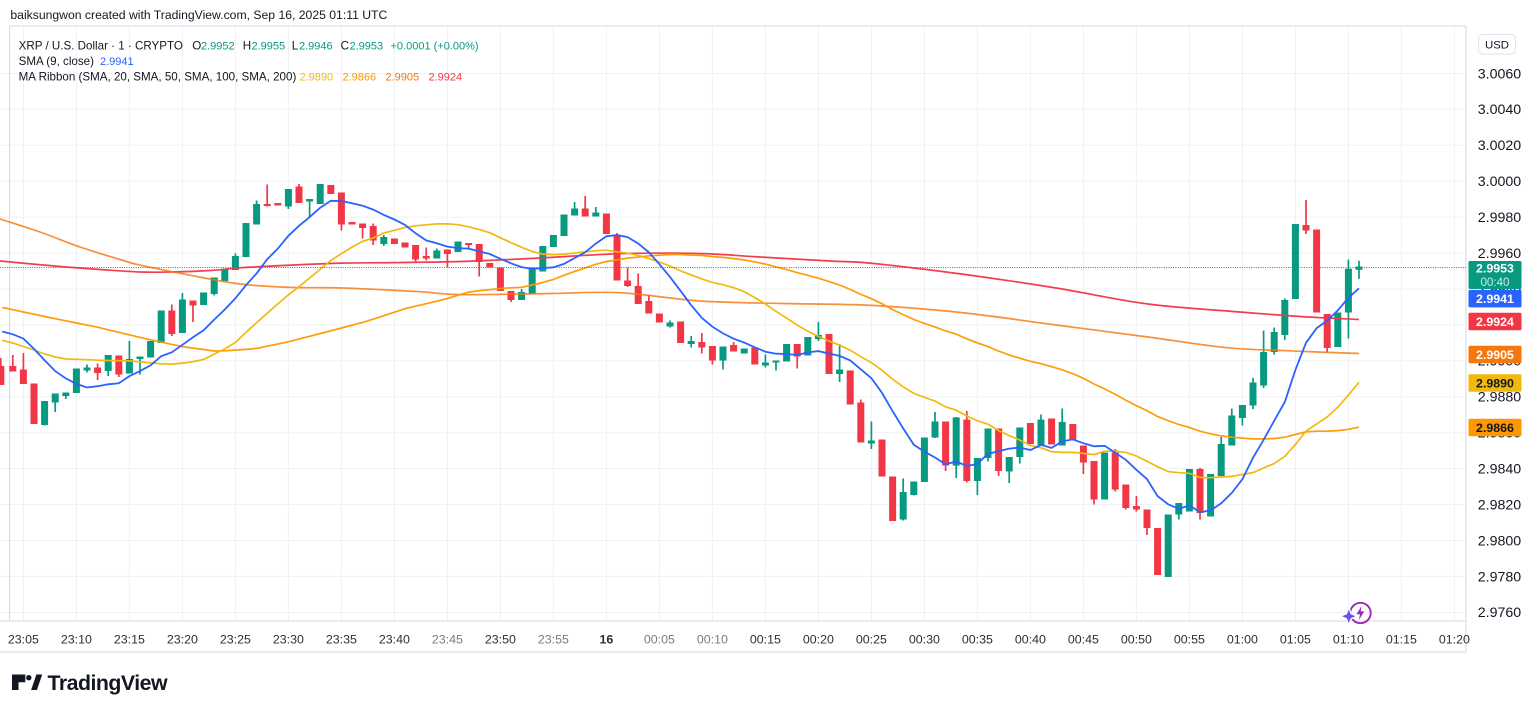 The height and width of the screenshot is (713, 1534). What do you see at coordinates (924, 640) in the screenshot?
I see `svg-text: 00:30` at bounding box center [924, 640].